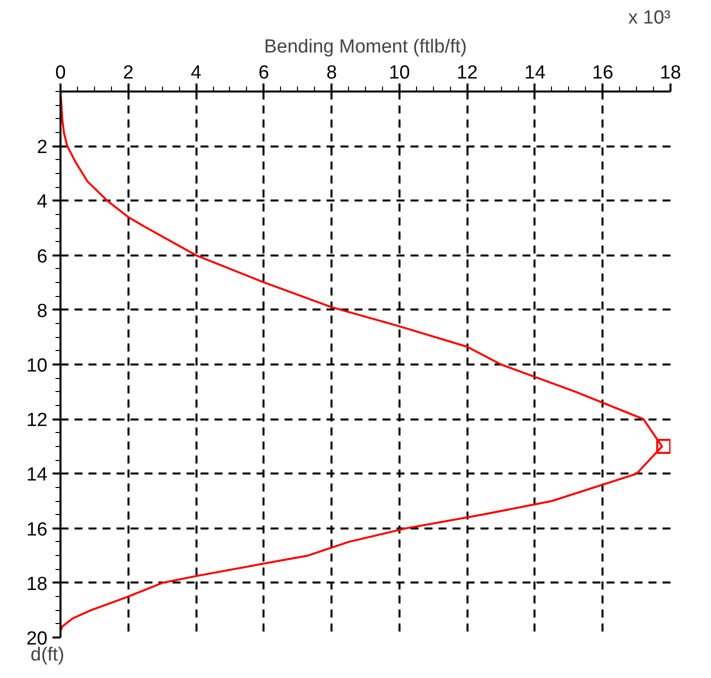  Describe the element at coordinates (37, 584) in the screenshot. I see `y-tick-label: 18` at that location.